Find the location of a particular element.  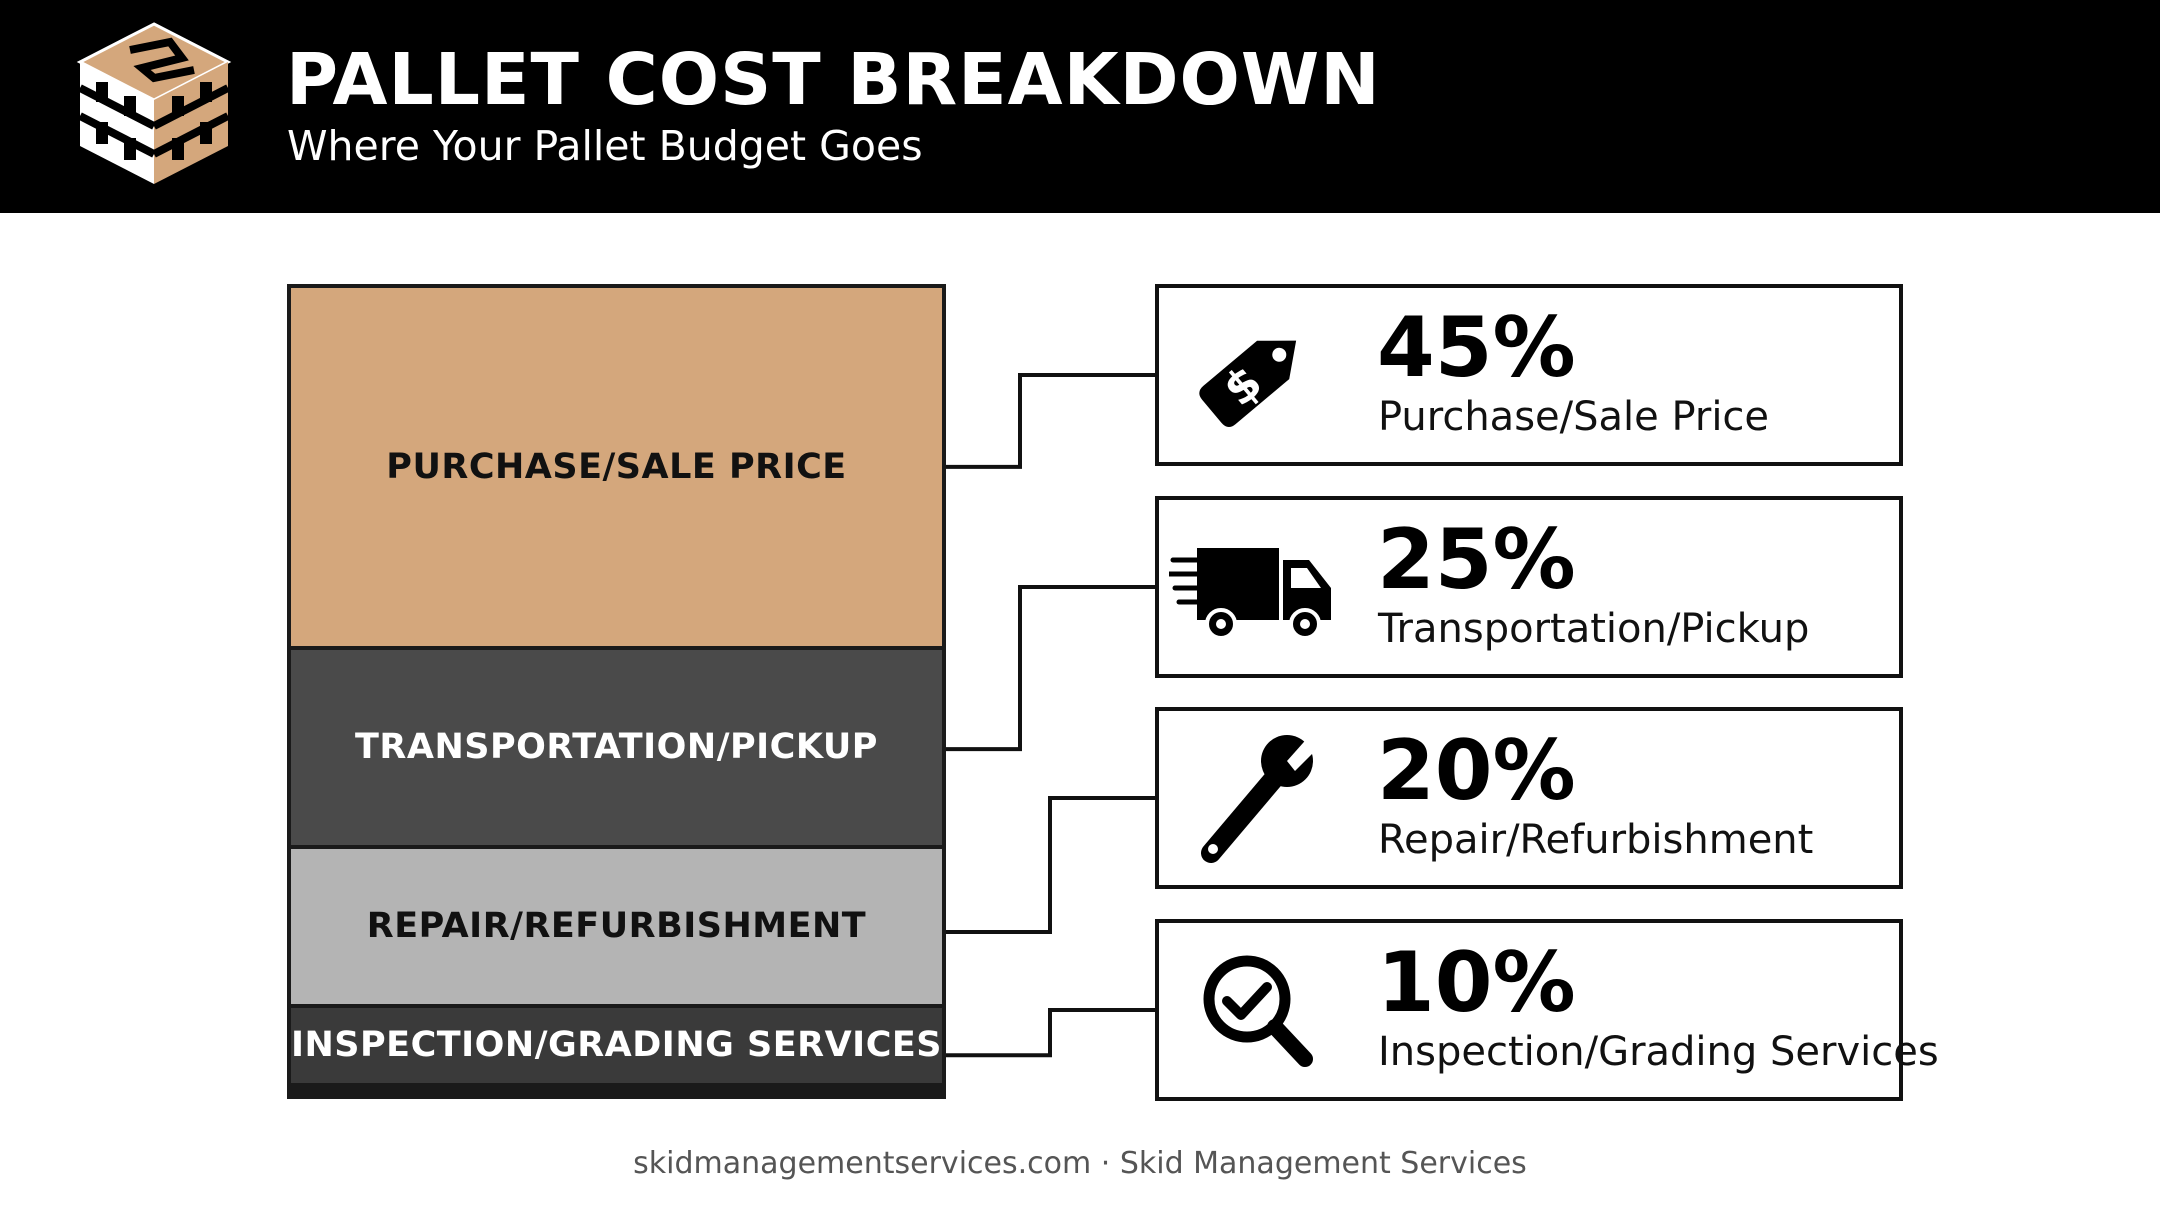

card-percent: 25% is located at coordinates (1476, 559).